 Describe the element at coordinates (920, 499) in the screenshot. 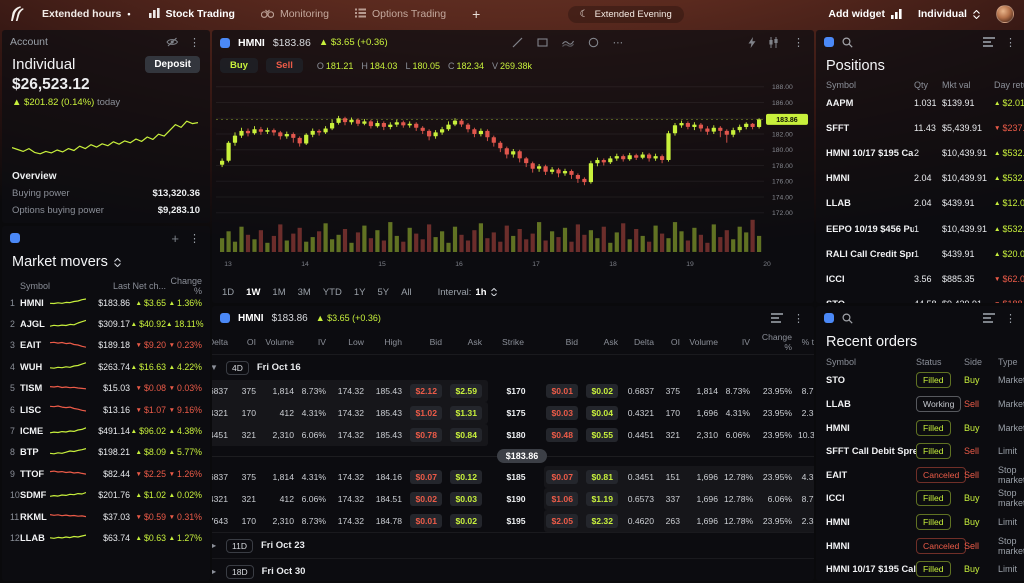

I see `order-row: ICCI Filled Buy Stop market` at that location.